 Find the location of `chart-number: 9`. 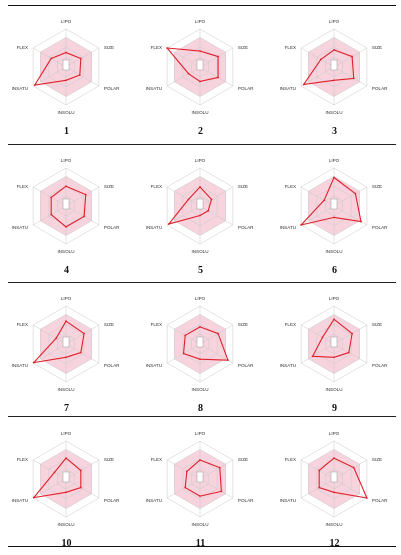

chart-number: 9 is located at coordinates (334, 408).